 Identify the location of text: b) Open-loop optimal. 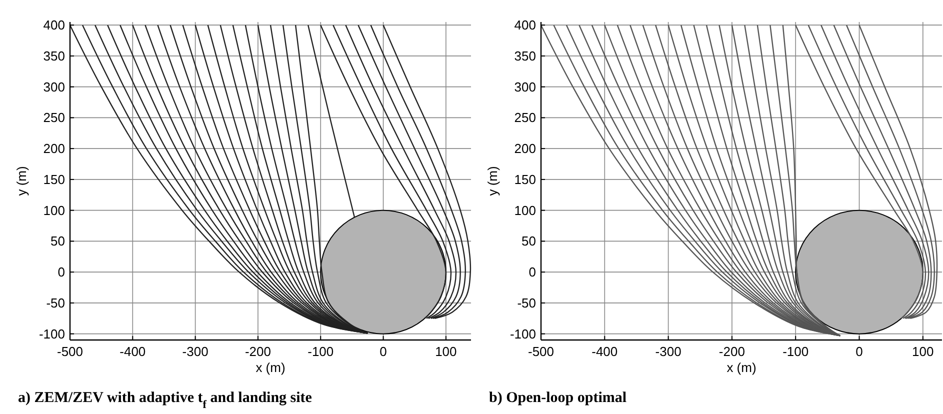
(558, 398).